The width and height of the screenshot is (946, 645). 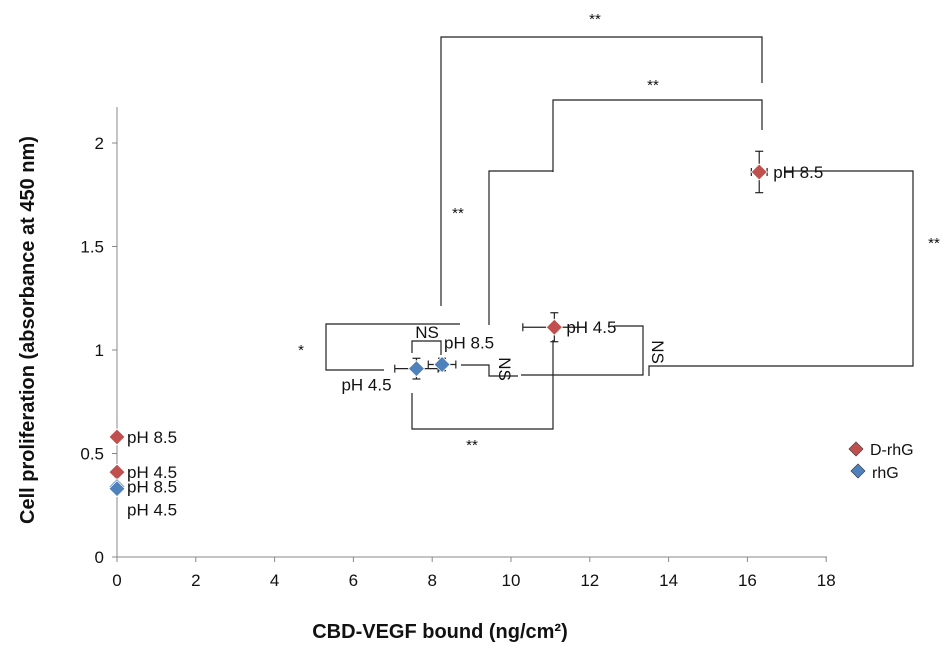 What do you see at coordinates (511, 580) in the screenshot?
I see `x-tick-label: 10` at bounding box center [511, 580].